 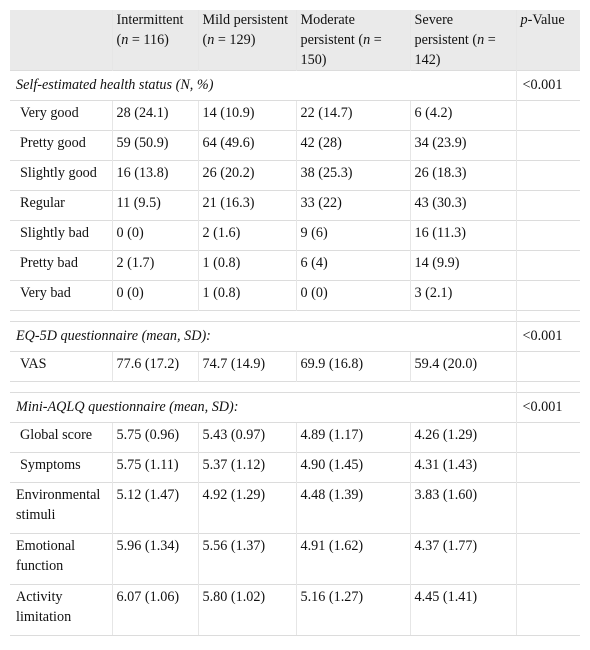 I want to click on value-cell: 5.75 (0.96), so click(x=154, y=437).